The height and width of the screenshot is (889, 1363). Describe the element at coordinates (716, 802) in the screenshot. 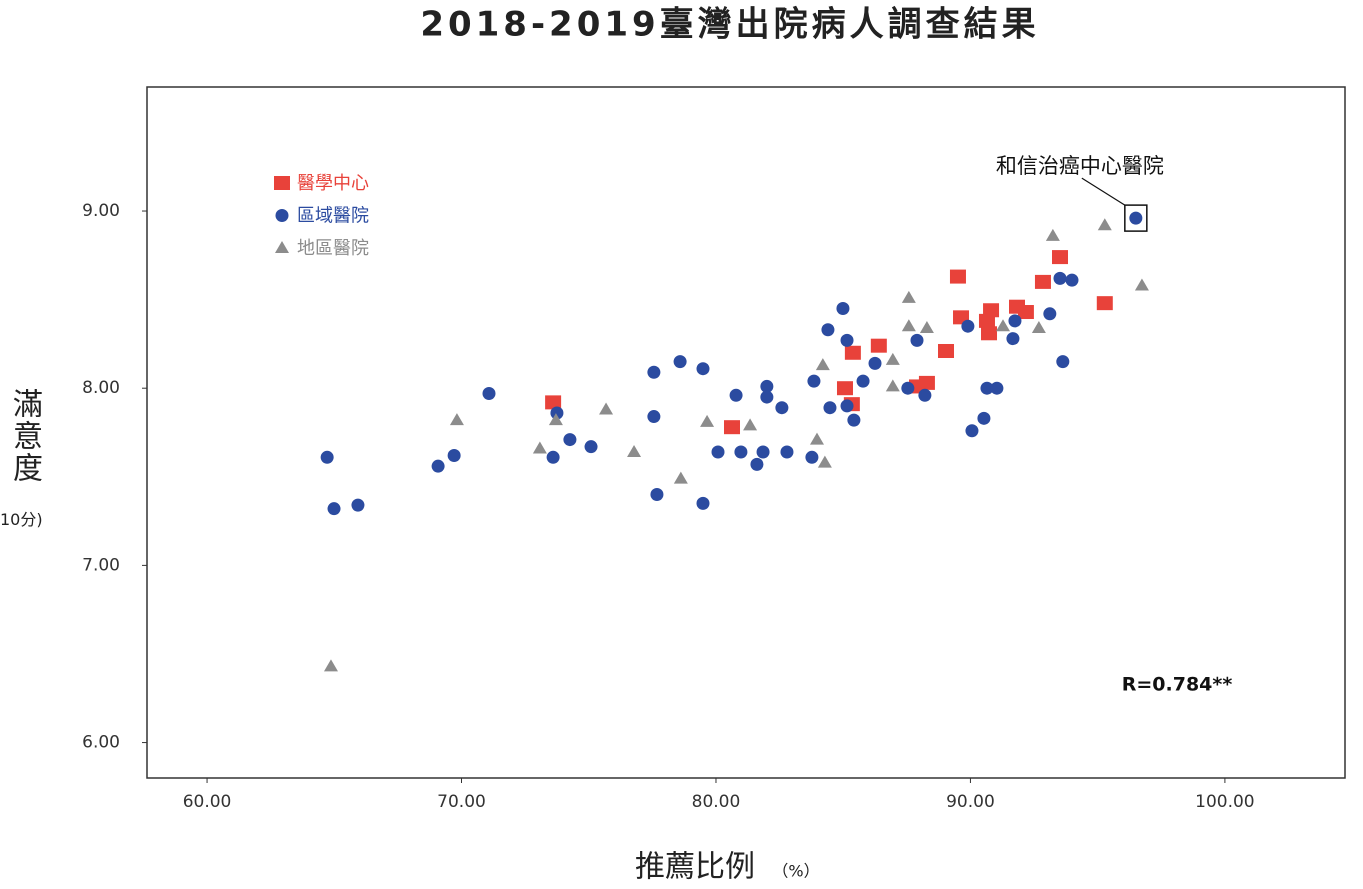

I see `x-tick-label: 80.00` at that location.